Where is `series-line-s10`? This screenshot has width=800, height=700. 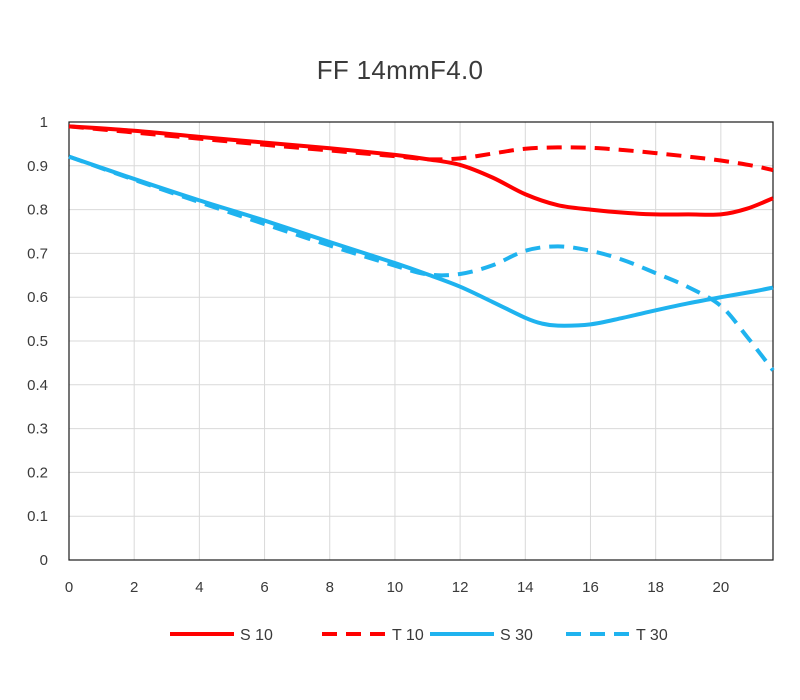 series-line-s10 is located at coordinates (421, 170).